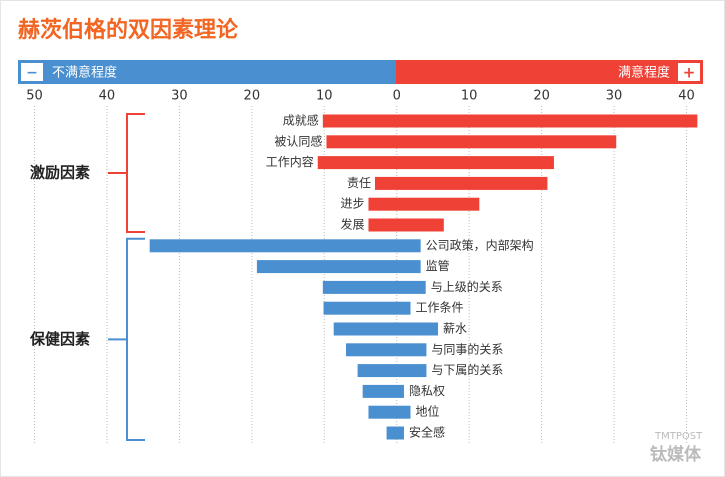  Describe the element at coordinates (352, 224) in the screenshot. I see `bar-label: 发展` at that location.